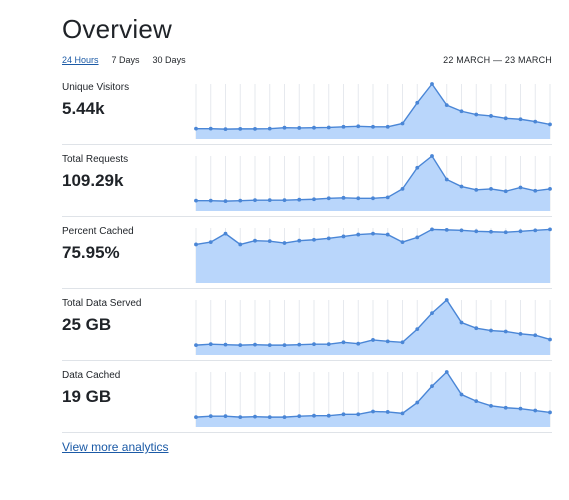 The image size is (569, 500). What do you see at coordinates (169, 60) in the screenshot?
I see `tab-30-days: 30 Days` at bounding box center [169, 60].